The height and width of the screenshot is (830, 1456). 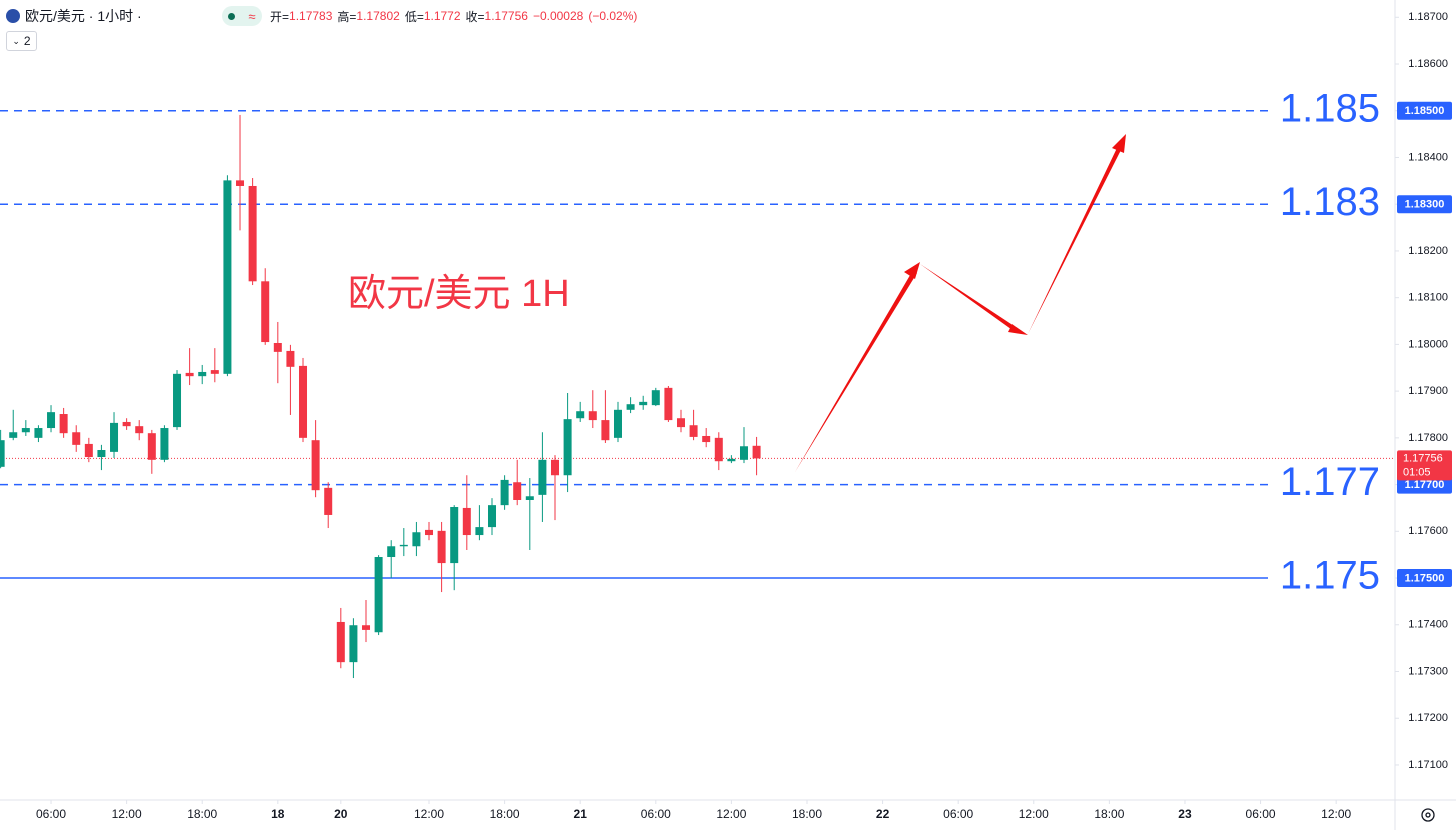 I want to click on level-price-label: 1.17500, so click(x=1425, y=578).